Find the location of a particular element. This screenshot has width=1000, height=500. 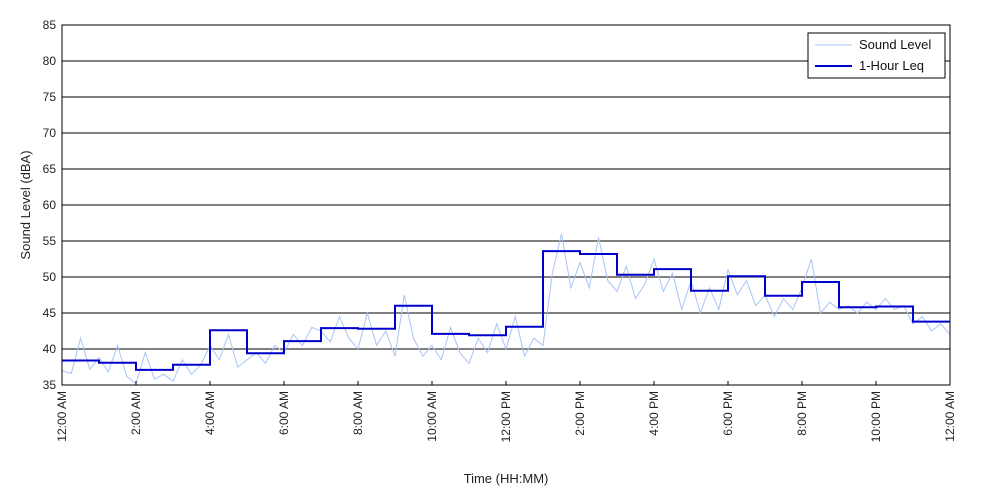

legend-label-sound-level: Sound Level is located at coordinates (895, 44).